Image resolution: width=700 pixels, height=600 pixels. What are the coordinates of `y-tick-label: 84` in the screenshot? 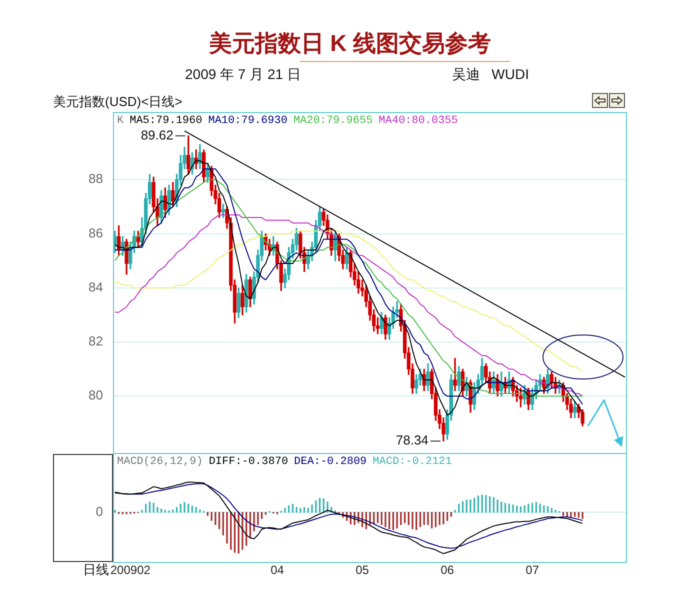 It's located at (95, 286).